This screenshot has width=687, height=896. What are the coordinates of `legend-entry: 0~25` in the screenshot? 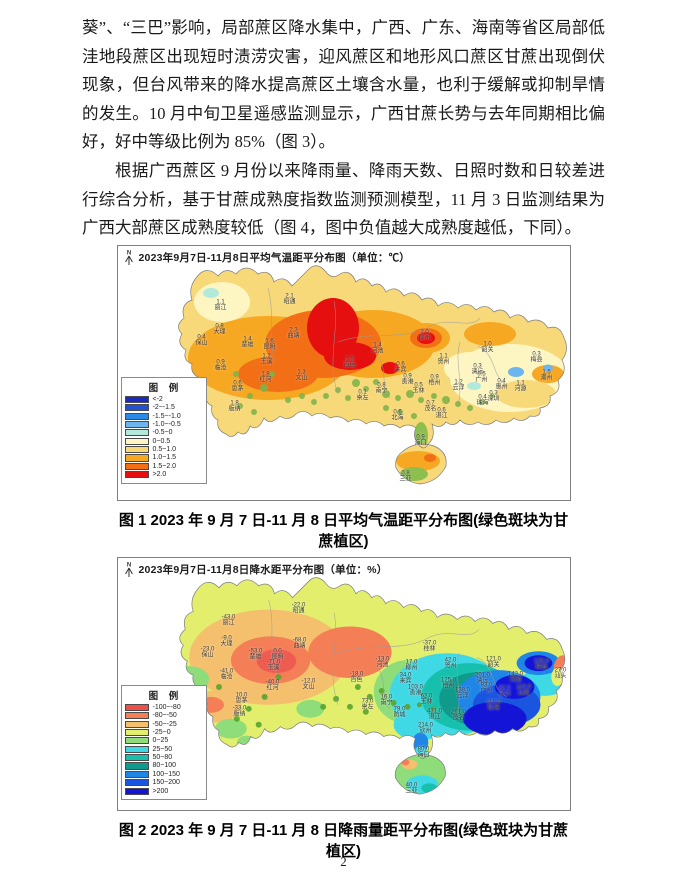 It's located at (163, 741).